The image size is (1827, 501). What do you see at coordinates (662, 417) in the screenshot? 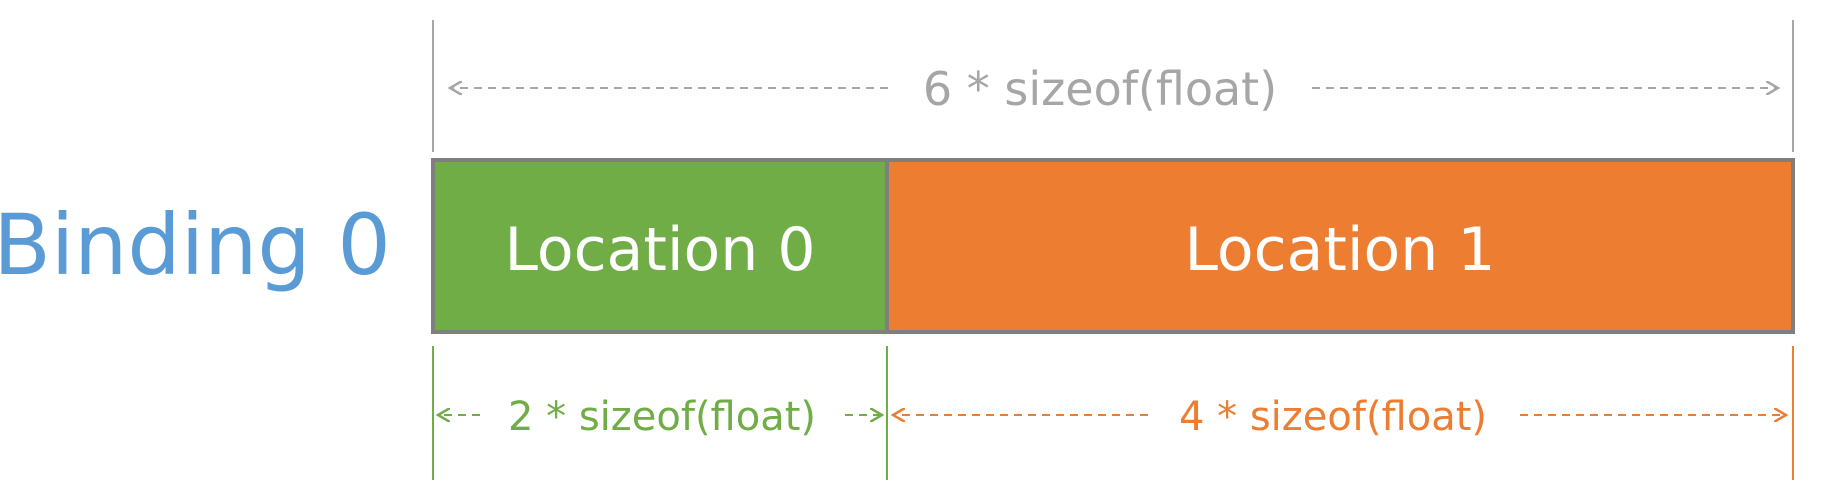
I see `location-0-size-label: 2 * sizeof(float)` at bounding box center [662, 417].